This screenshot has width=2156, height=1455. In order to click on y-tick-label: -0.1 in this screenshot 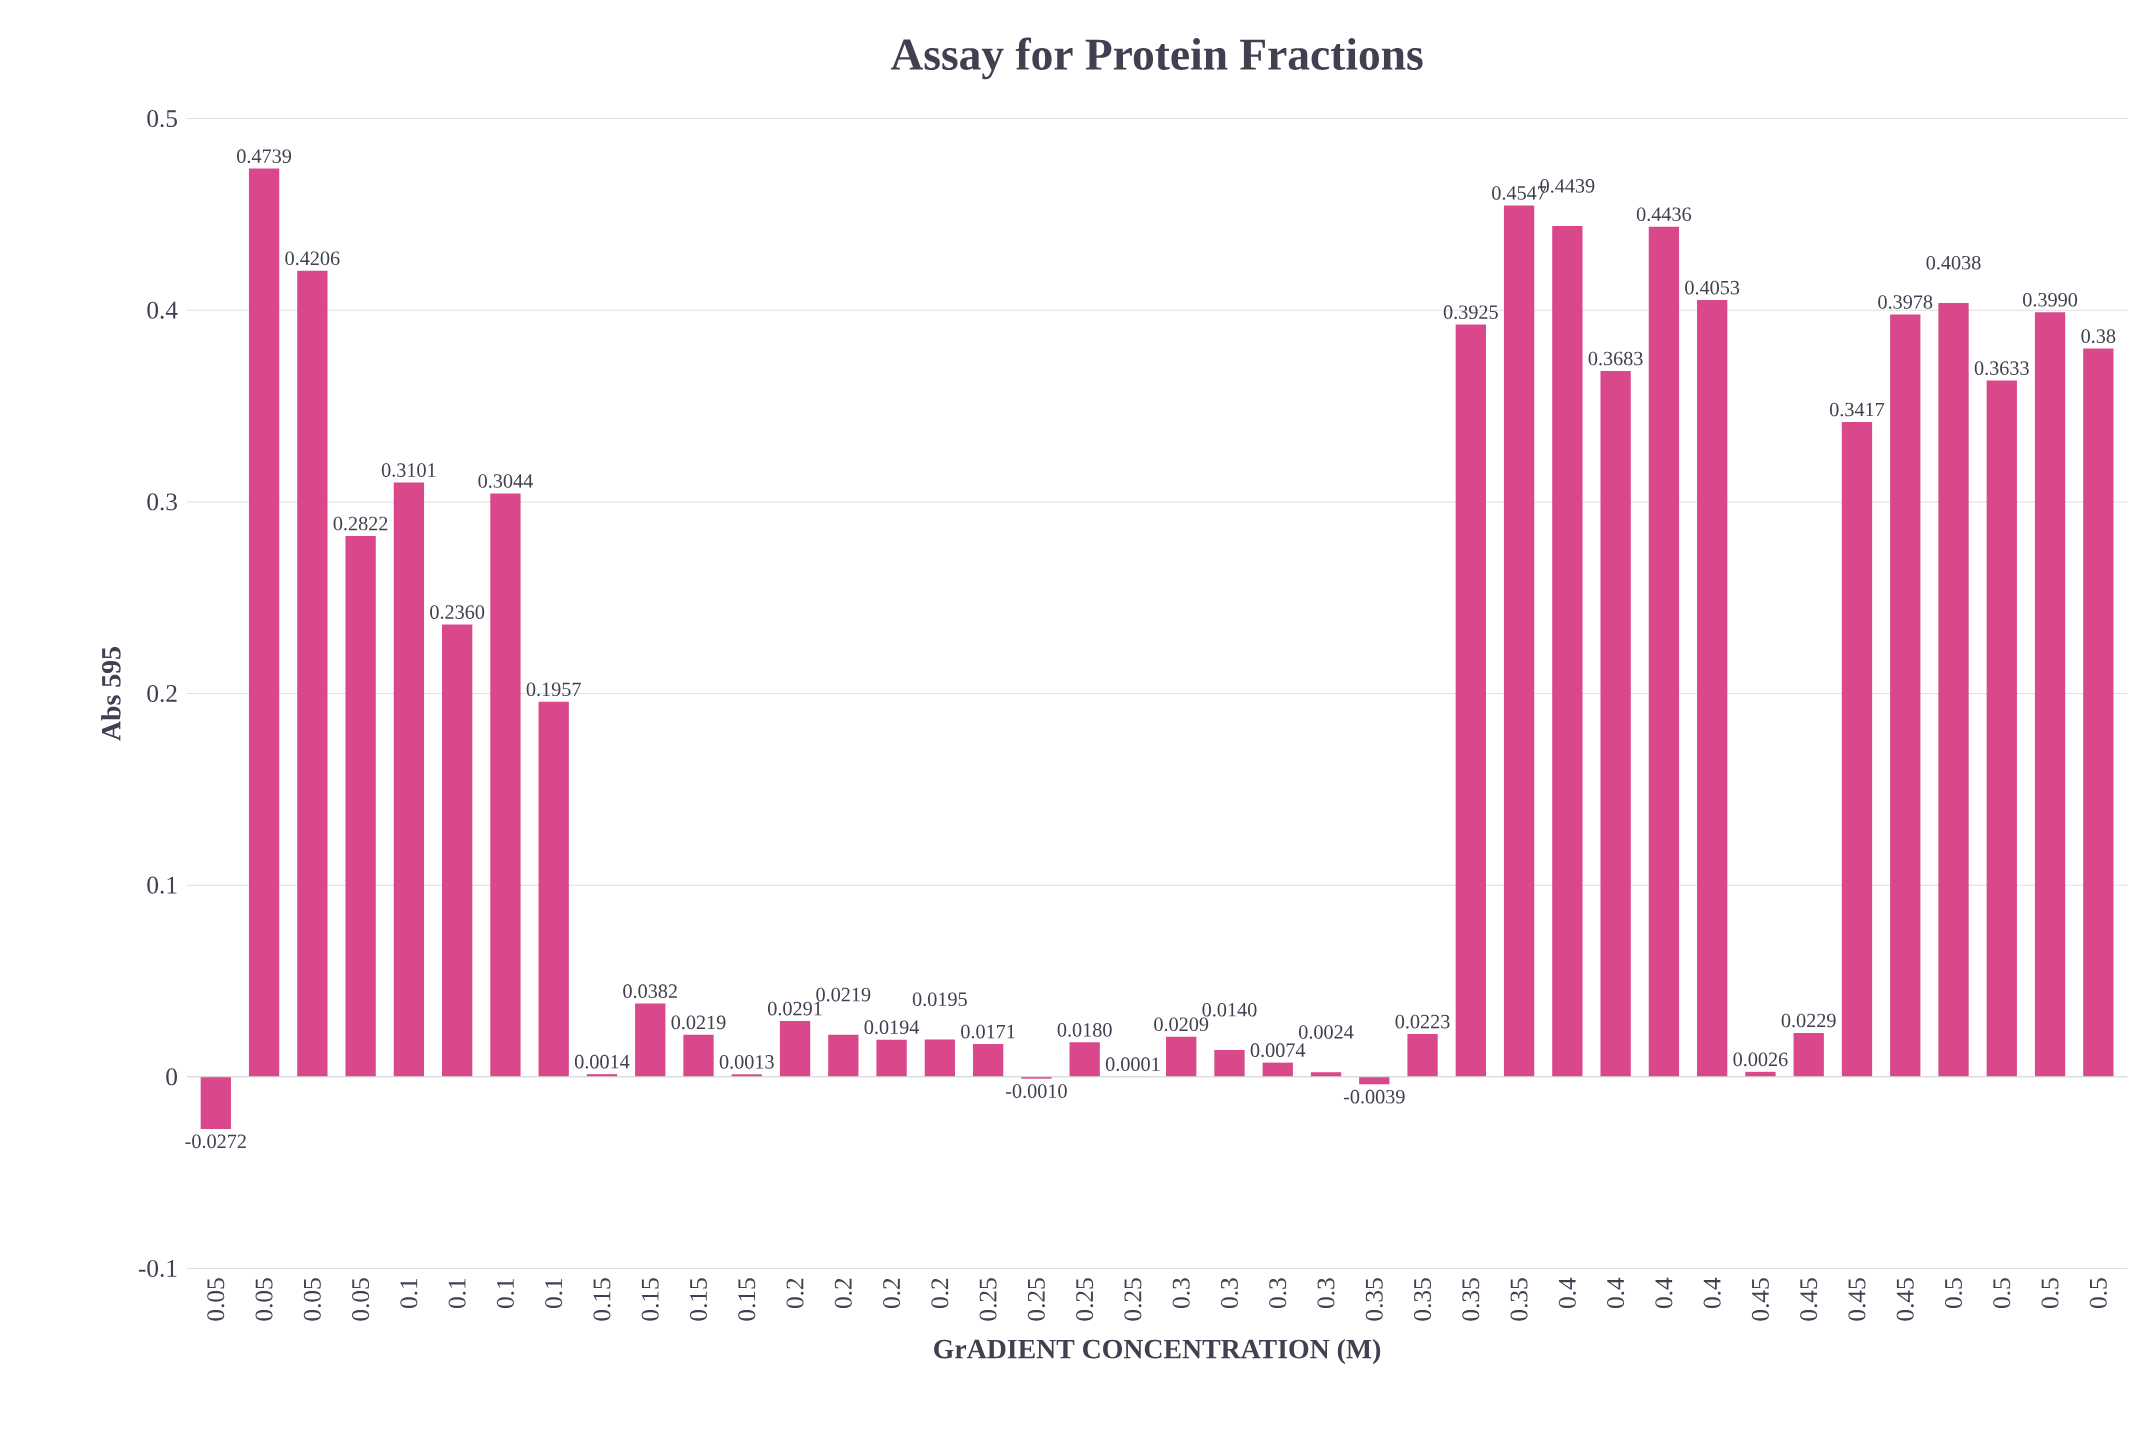, I will do `click(157, 1268)`.